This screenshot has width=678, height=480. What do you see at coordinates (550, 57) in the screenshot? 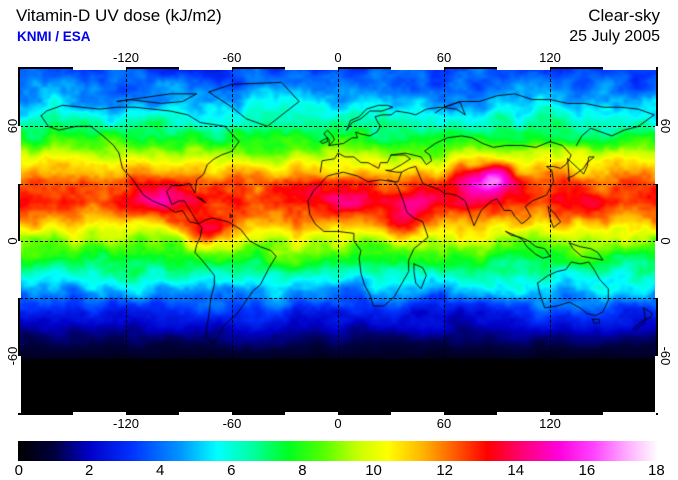
I see `top-axis-label: 120` at bounding box center [550, 57].